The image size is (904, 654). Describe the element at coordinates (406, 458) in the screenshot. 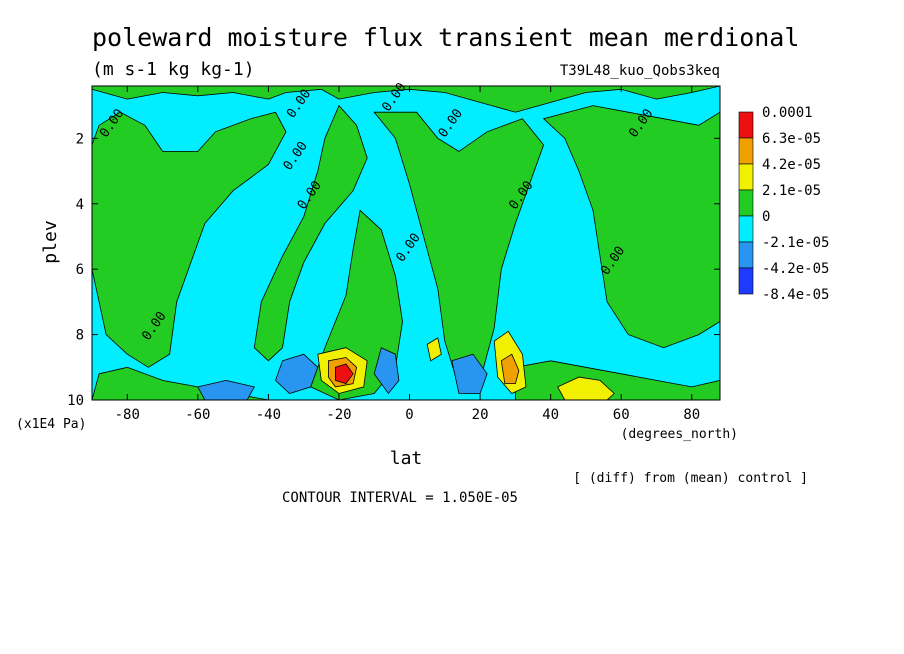

I see `x-axis-title: lat` at that location.